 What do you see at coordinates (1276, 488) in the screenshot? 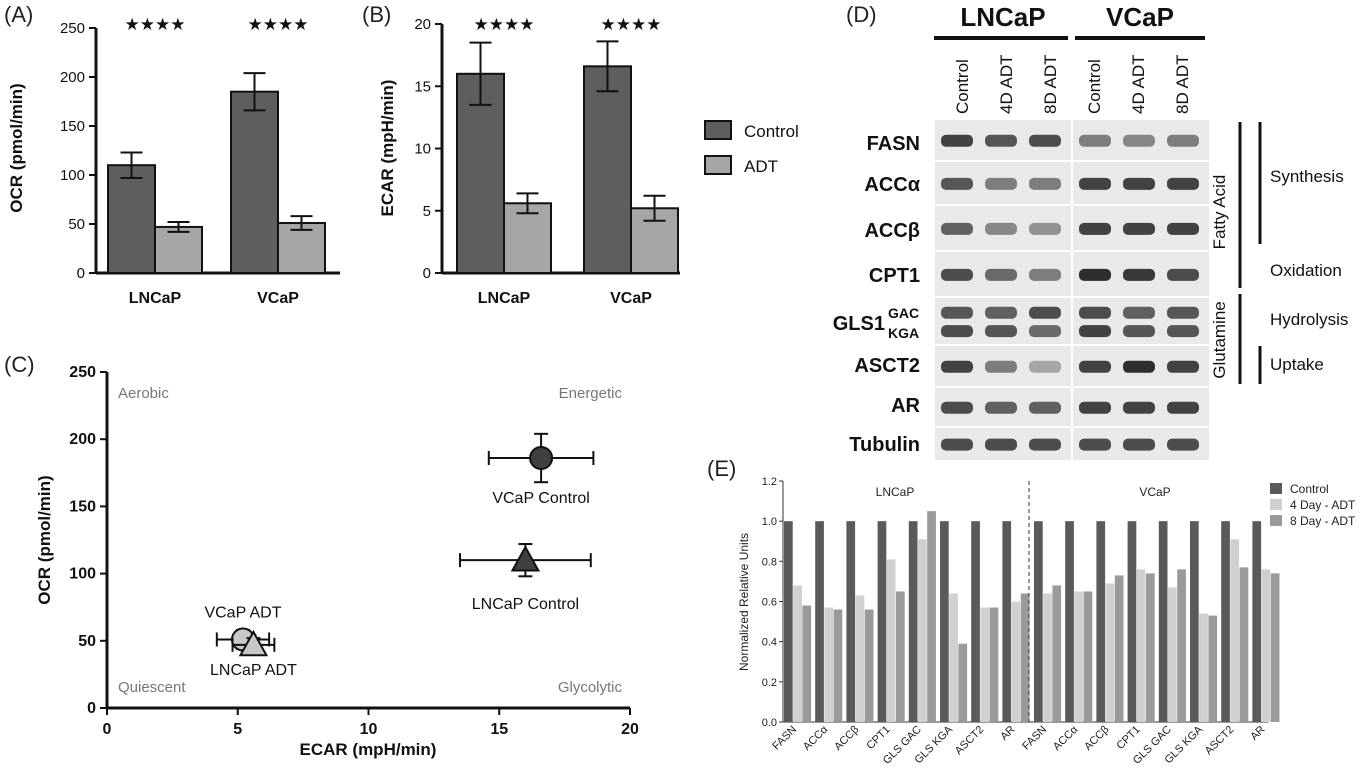
I see `legend-e-swatch-control` at bounding box center [1276, 488].